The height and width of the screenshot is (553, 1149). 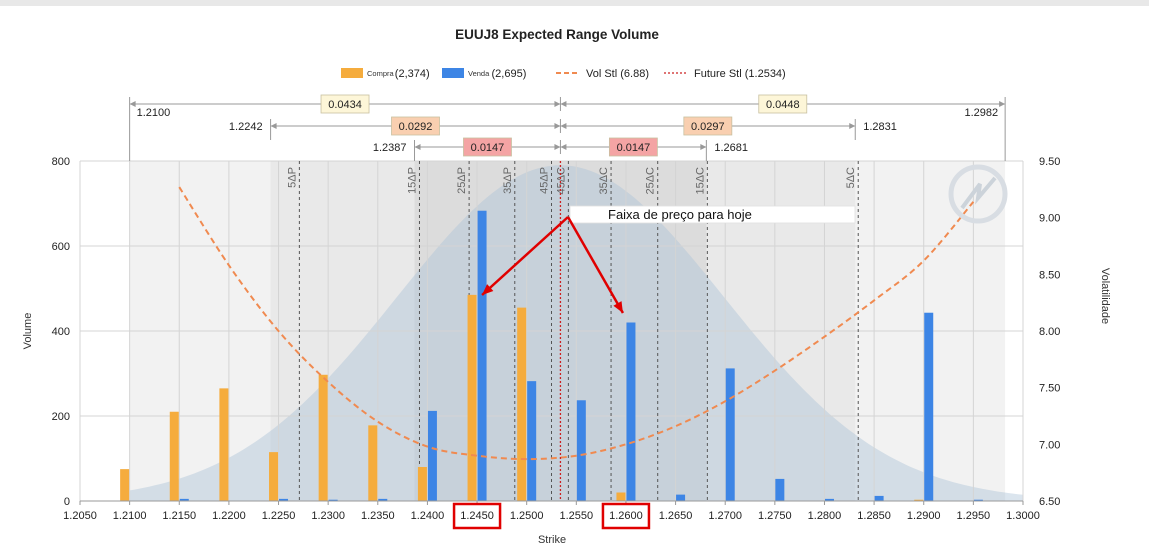 What do you see at coordinates (617, 74) in the screenshot?
I see `legend-label: Vol Stl (6.88)` at bounding box center [617, 74].